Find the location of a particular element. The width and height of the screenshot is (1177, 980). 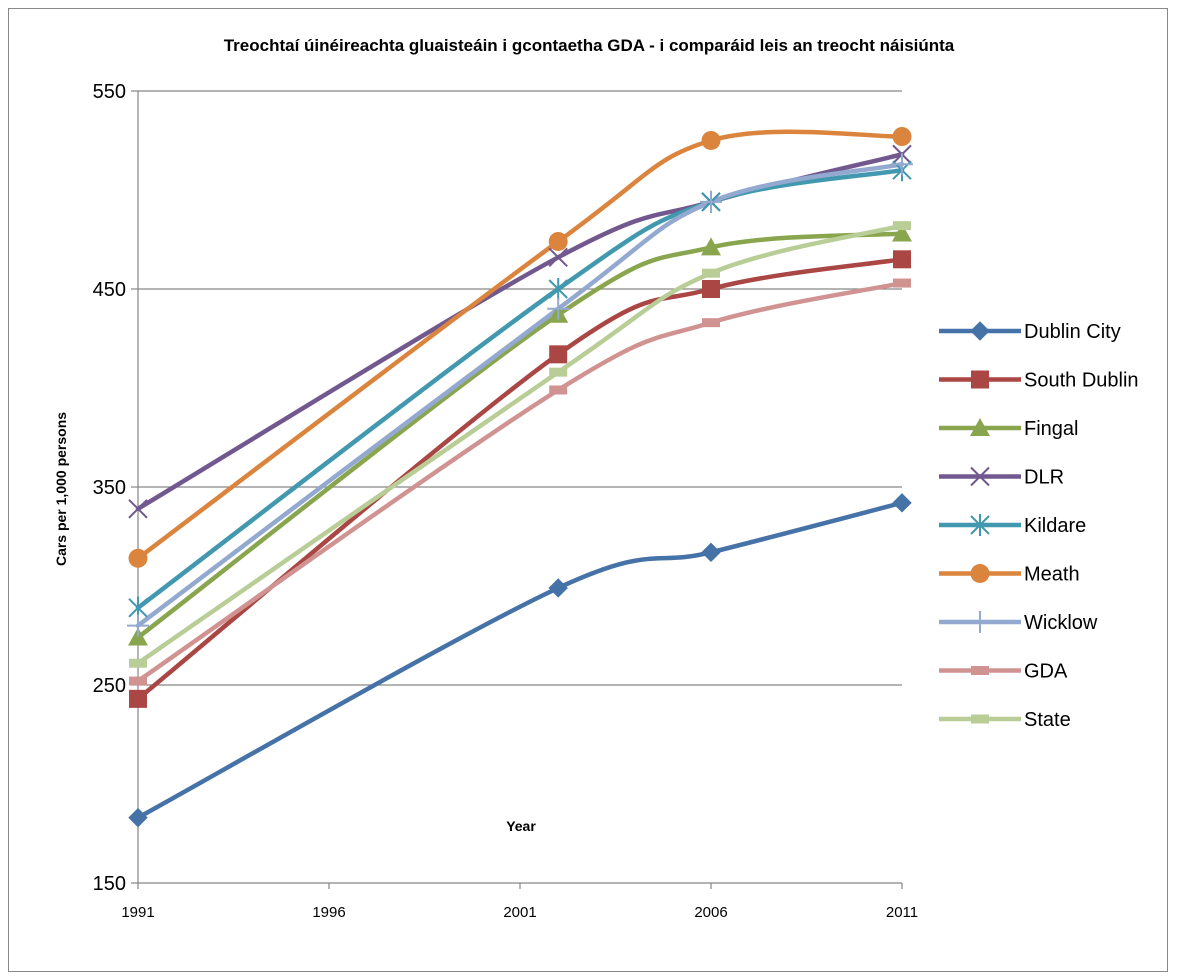

legend-label-fingal: Fingal is located at coordinates (1051, 429).